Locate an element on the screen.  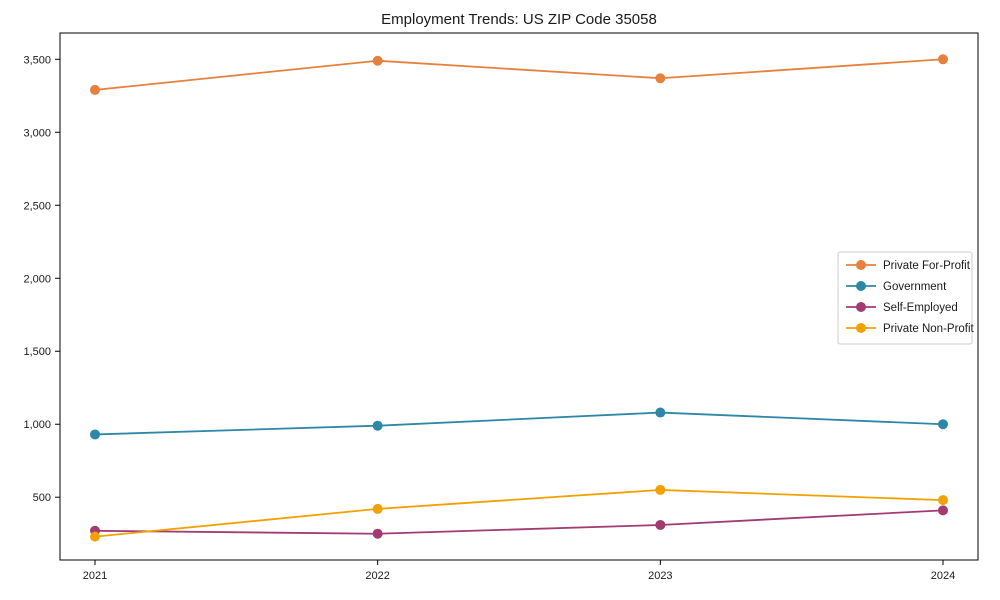
chart-title: Employment Trends: US ZIP Code 35058 is located at coordinates (519, 19).